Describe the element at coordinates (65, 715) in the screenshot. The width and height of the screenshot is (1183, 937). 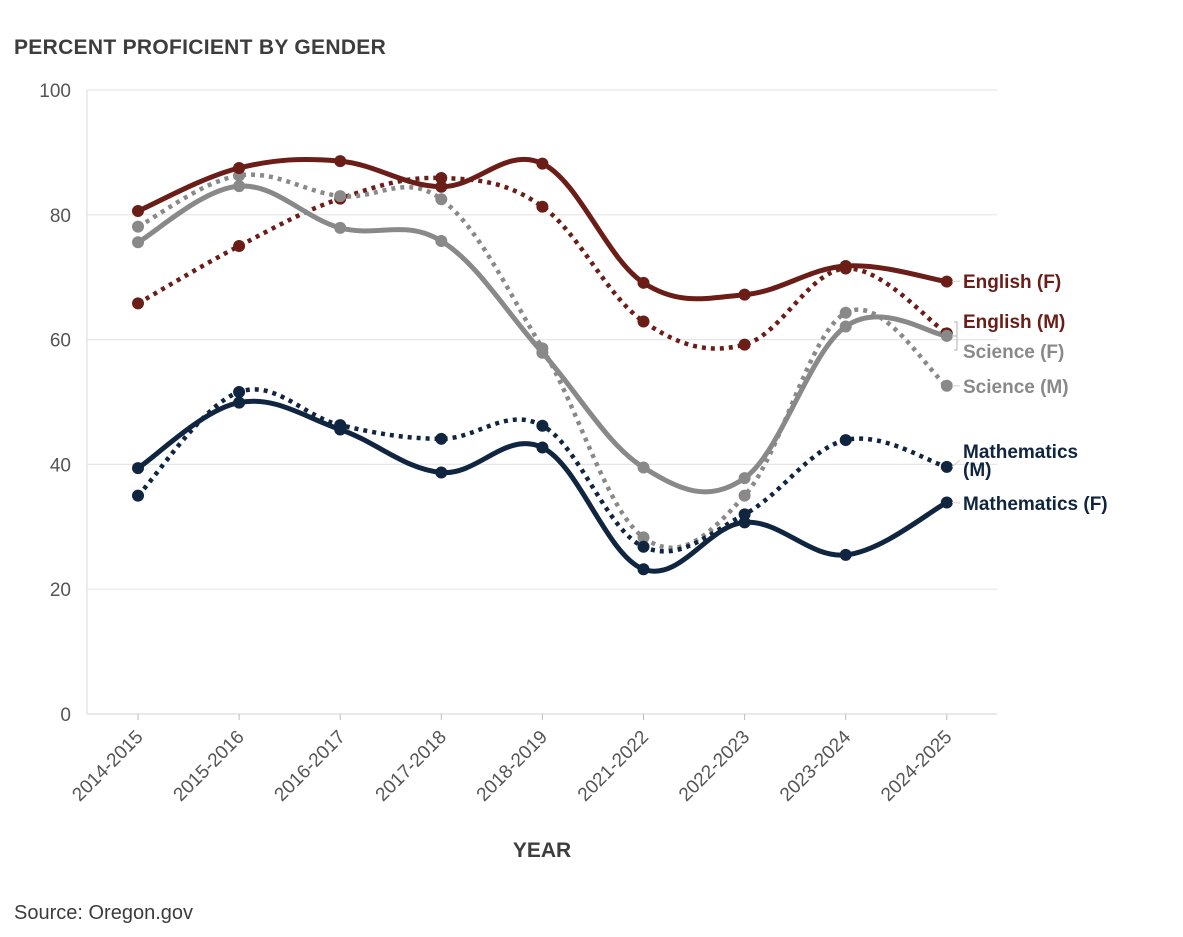
I see `y-tick-label: 0` at that location.